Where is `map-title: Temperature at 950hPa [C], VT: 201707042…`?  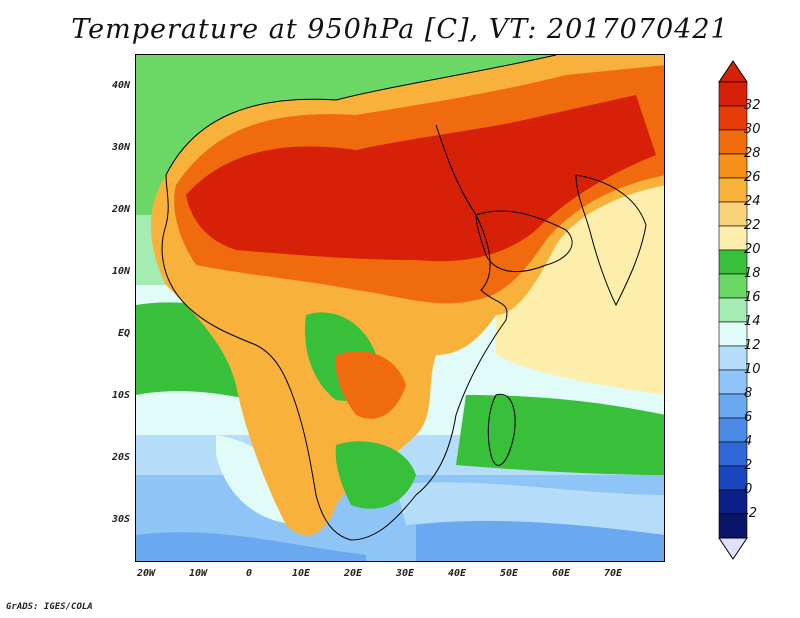
map-title: Temperature at 950hPa [C], VT: 201707042… is located at coordinates (400, 29).